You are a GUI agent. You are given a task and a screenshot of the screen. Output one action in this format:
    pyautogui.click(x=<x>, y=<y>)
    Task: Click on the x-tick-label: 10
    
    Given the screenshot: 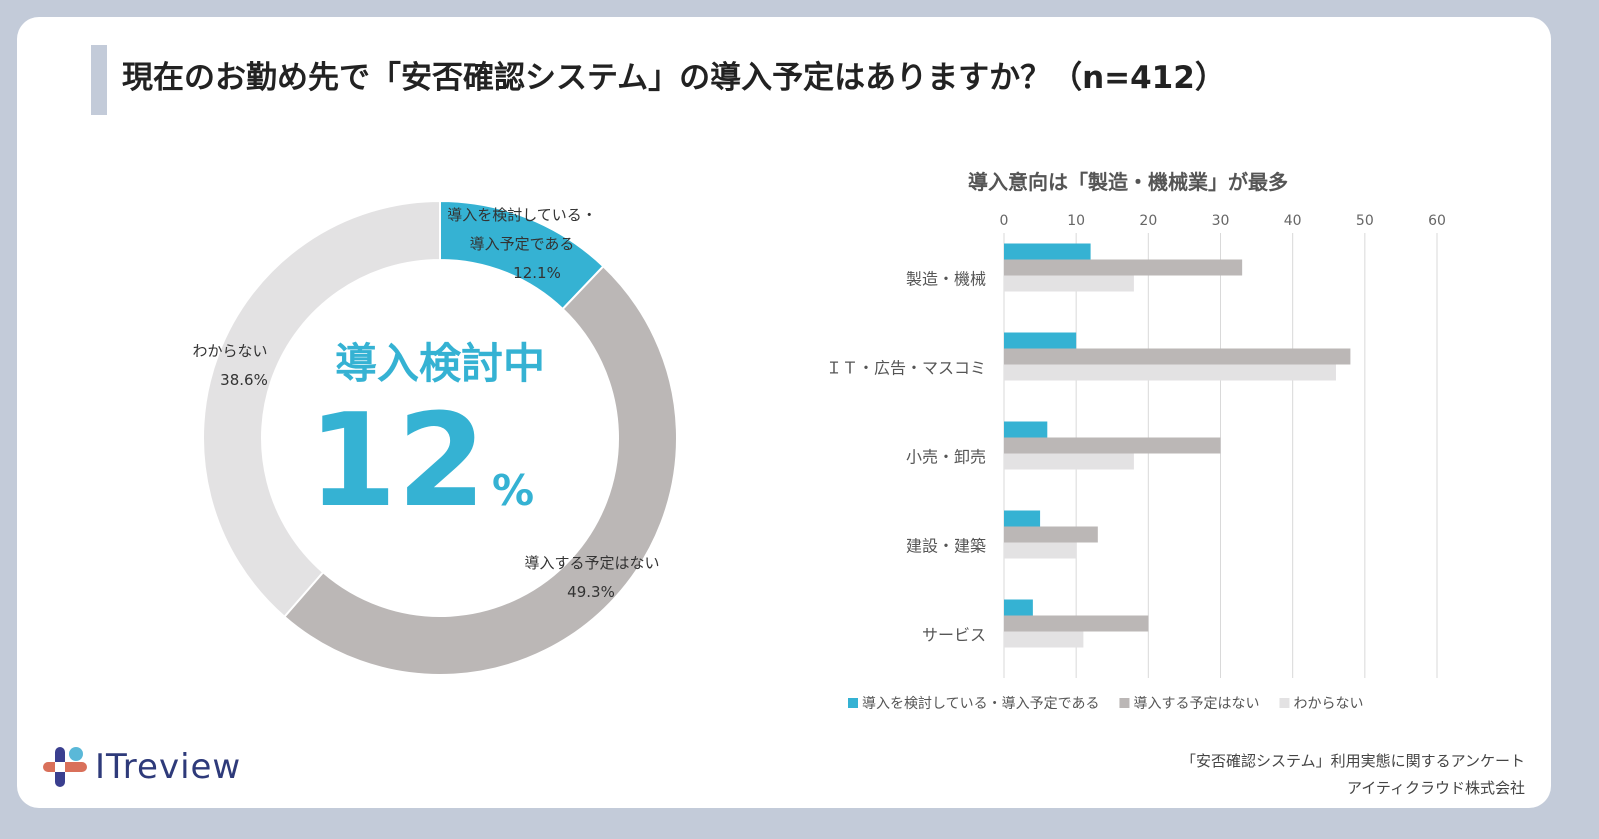 What is the action you would take?
    pyautogui.click(x=1076, y=221)
    